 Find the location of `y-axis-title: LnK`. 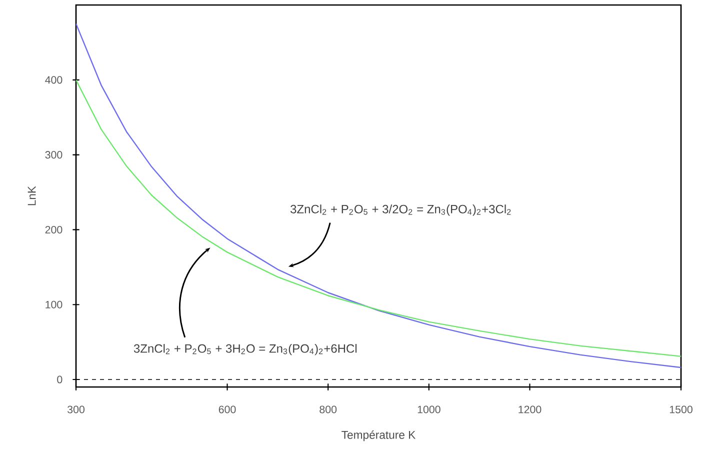

y-axis-title: LnK is located at coordinates (32, 196).